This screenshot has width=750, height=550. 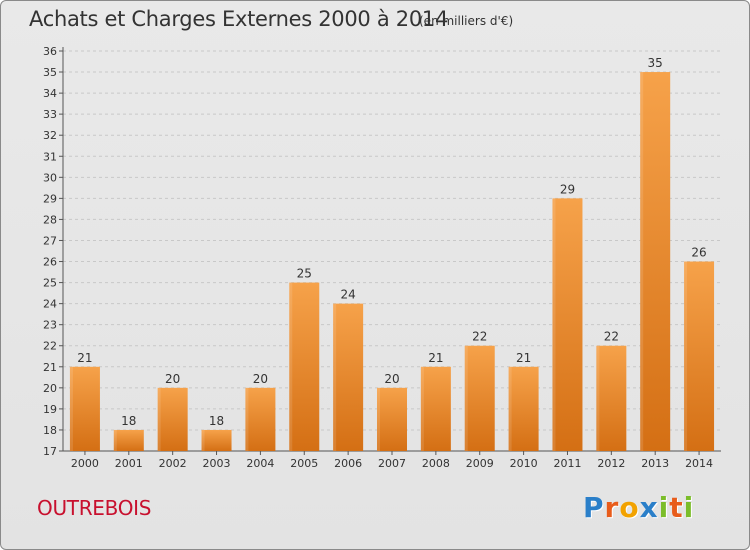 I want to click on bar-2013, so click(x=655, y=261).